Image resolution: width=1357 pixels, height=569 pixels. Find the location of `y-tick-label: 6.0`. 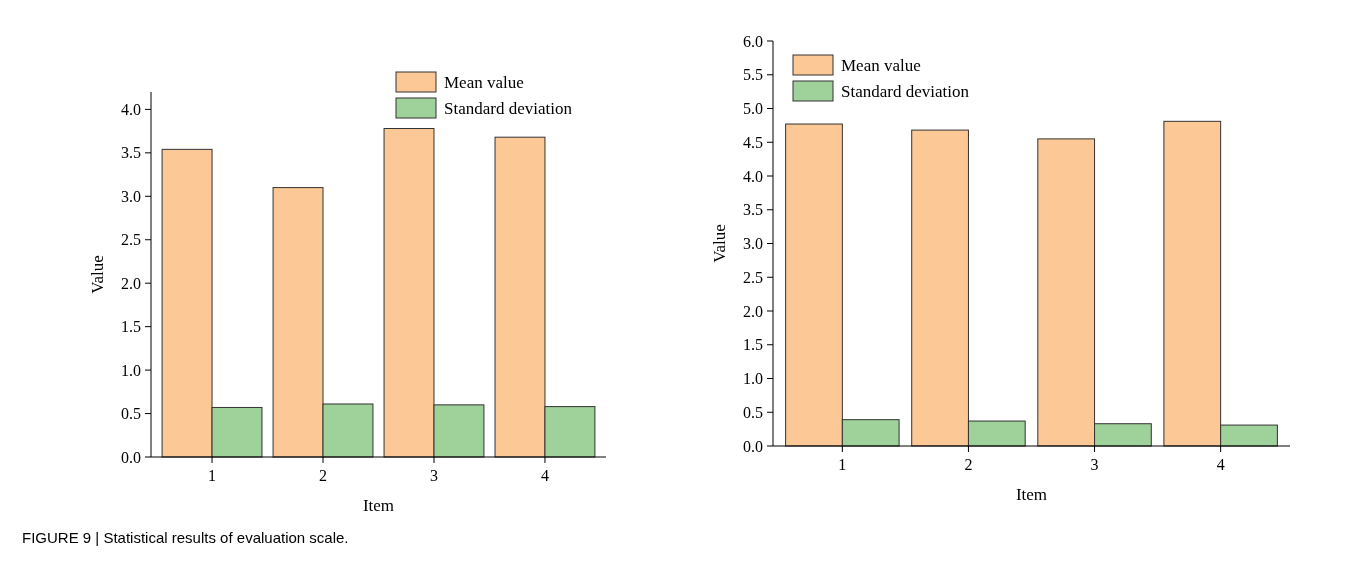

y-tick-label: 6.0 is located at coordinates (753, 41).